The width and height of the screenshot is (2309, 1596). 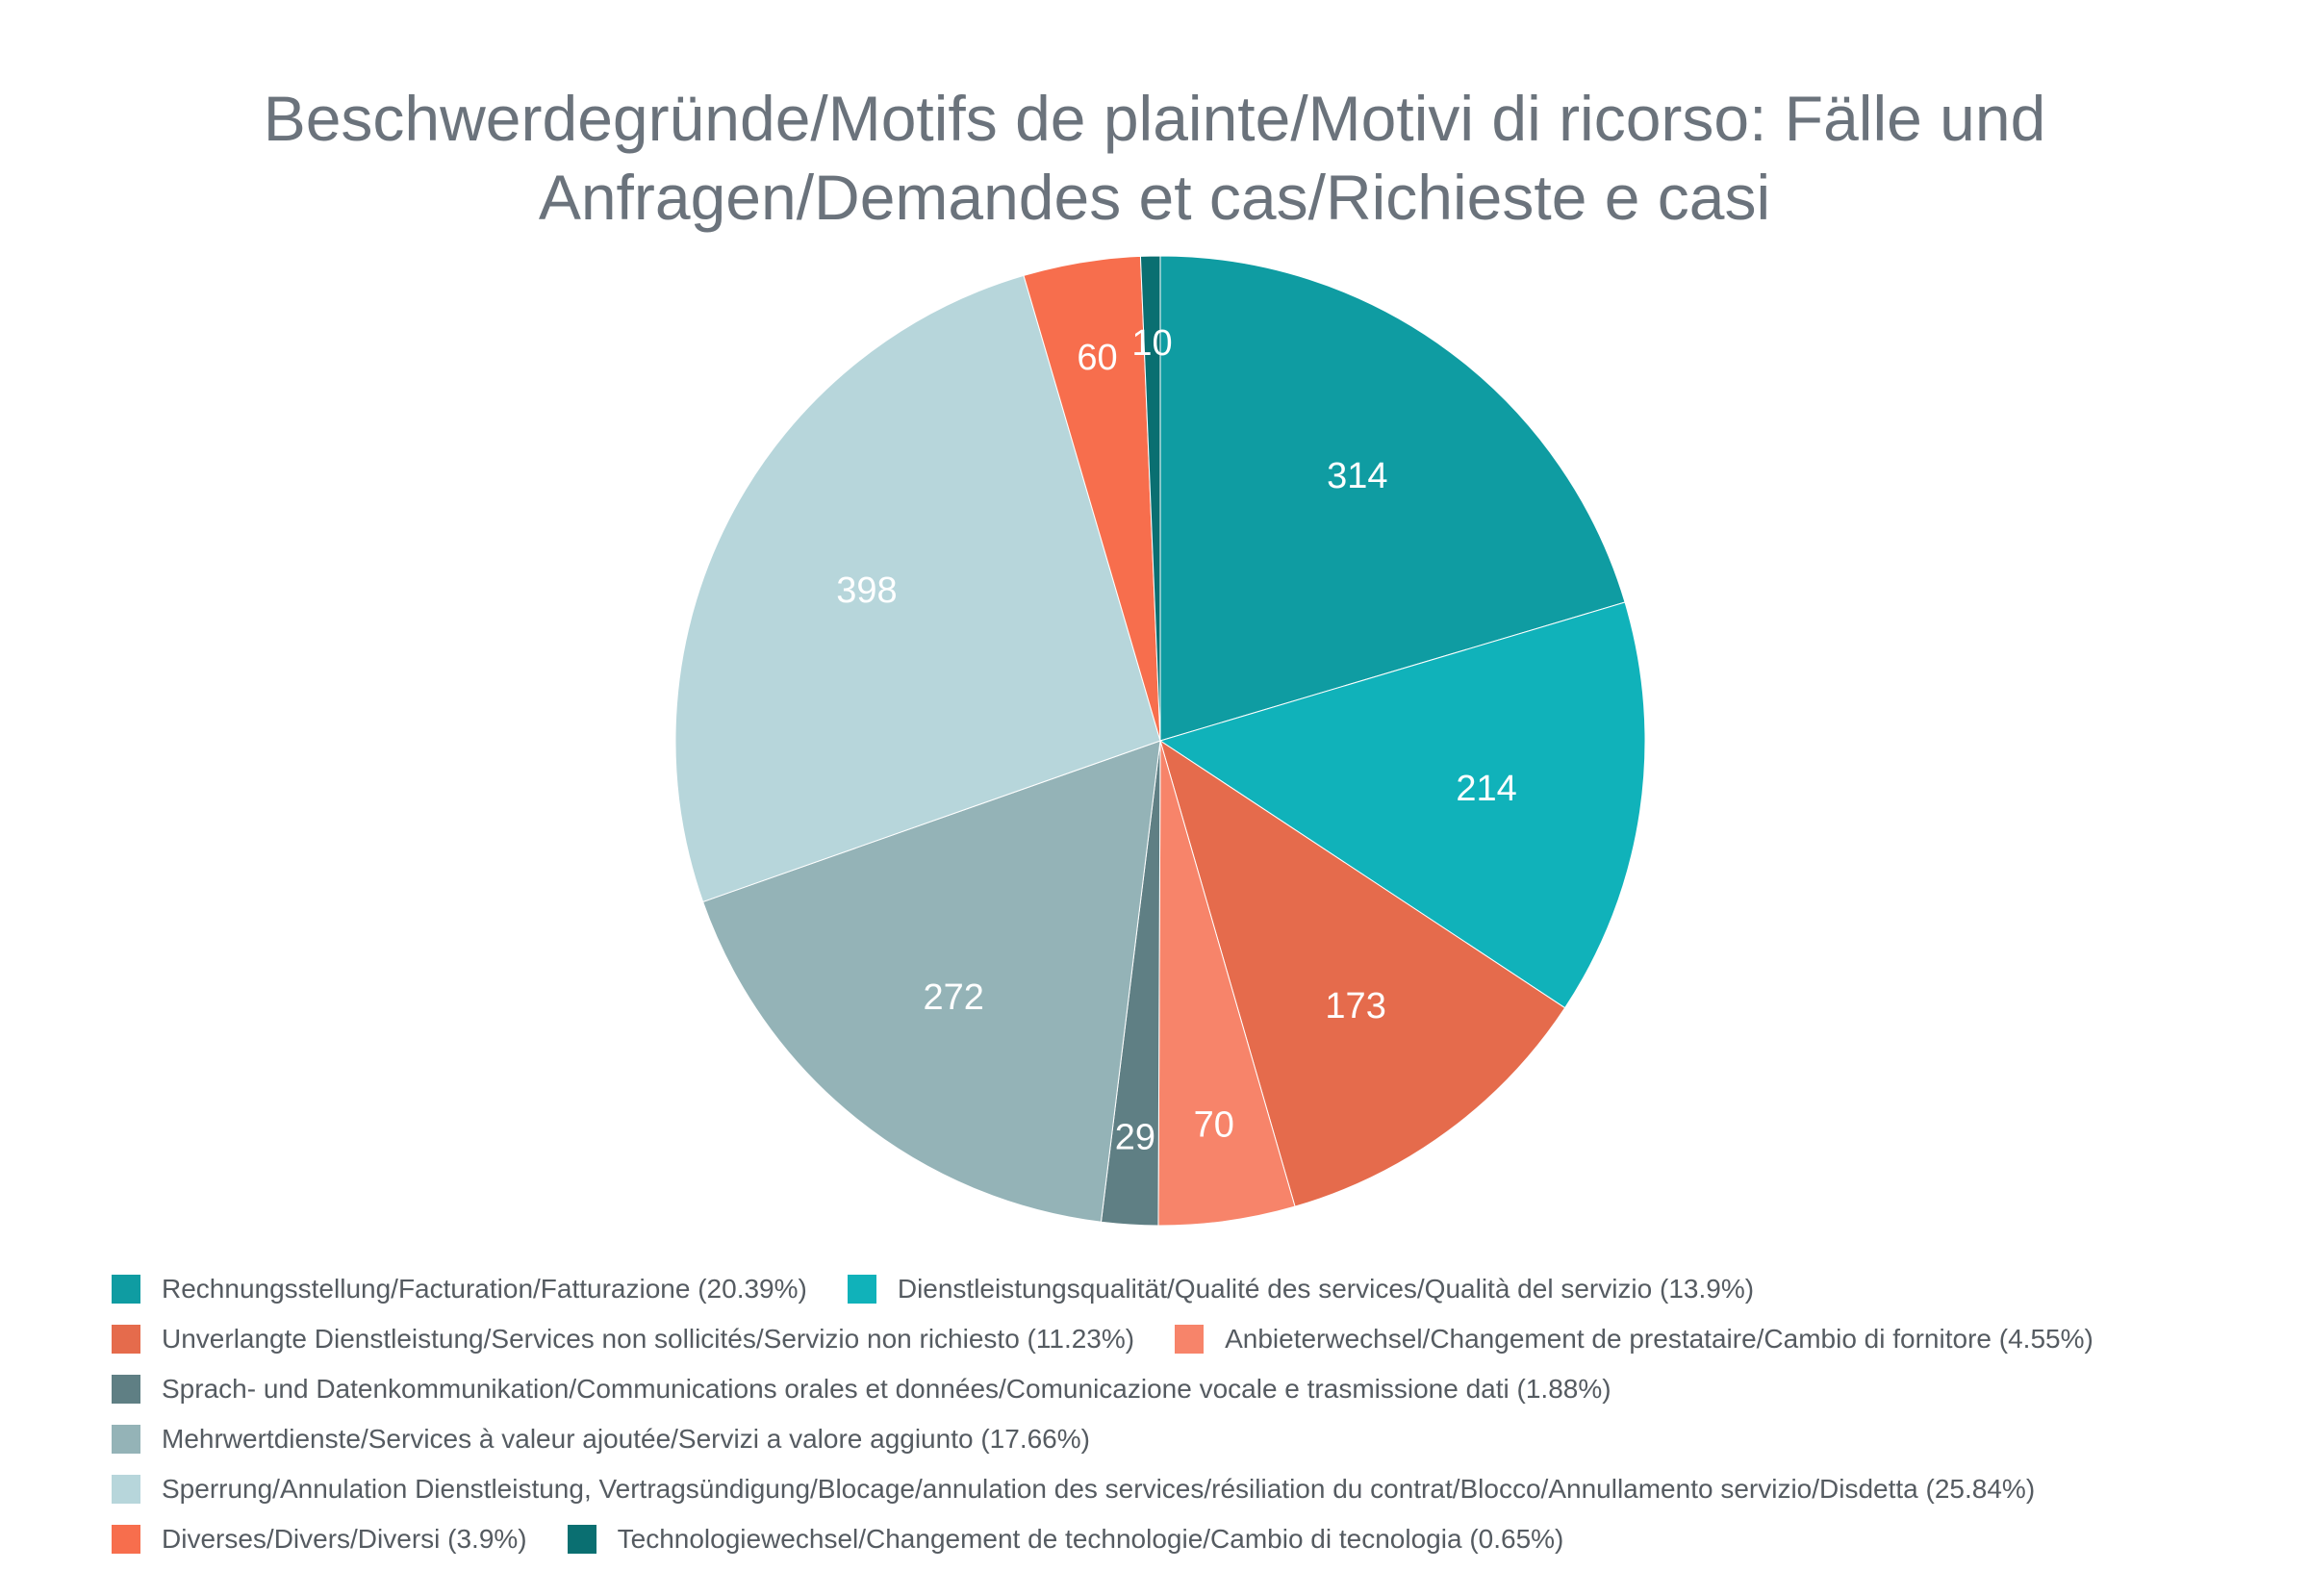 I want to click on legend-percent: (3.9%), so click(x=487, y=1539).